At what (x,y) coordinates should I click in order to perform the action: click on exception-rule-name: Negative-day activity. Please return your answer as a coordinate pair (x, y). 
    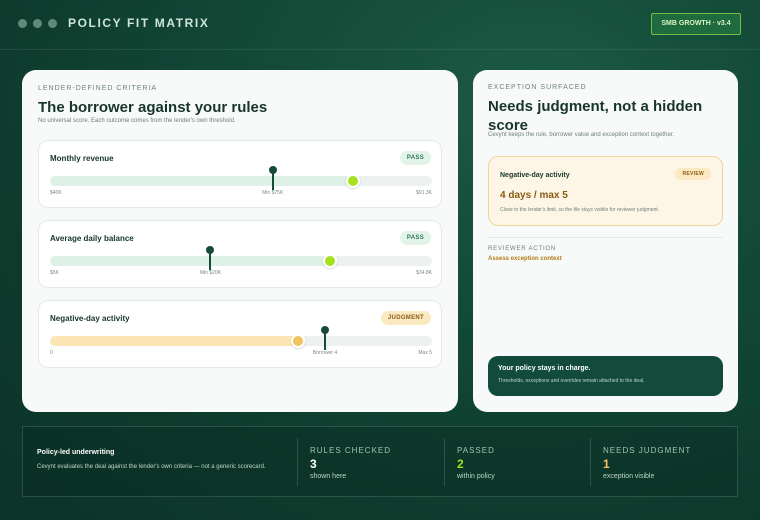
    Looking at the image, I should click on (535, 175).